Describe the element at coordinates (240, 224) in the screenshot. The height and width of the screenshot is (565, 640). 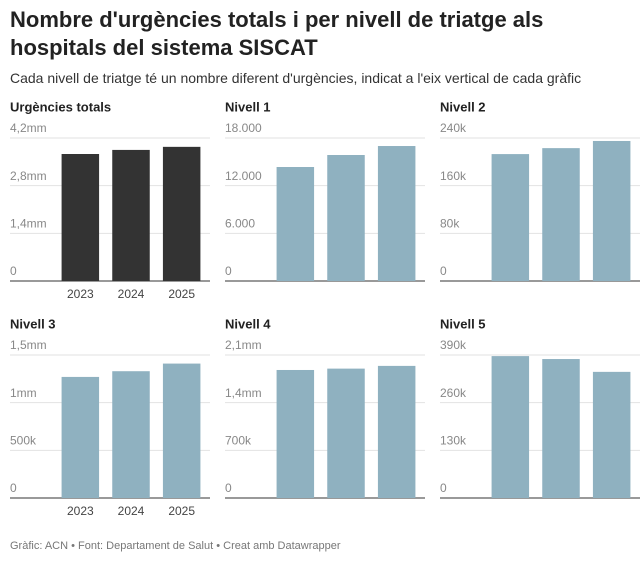
I see `y-tick-label: 6.000` at that location.